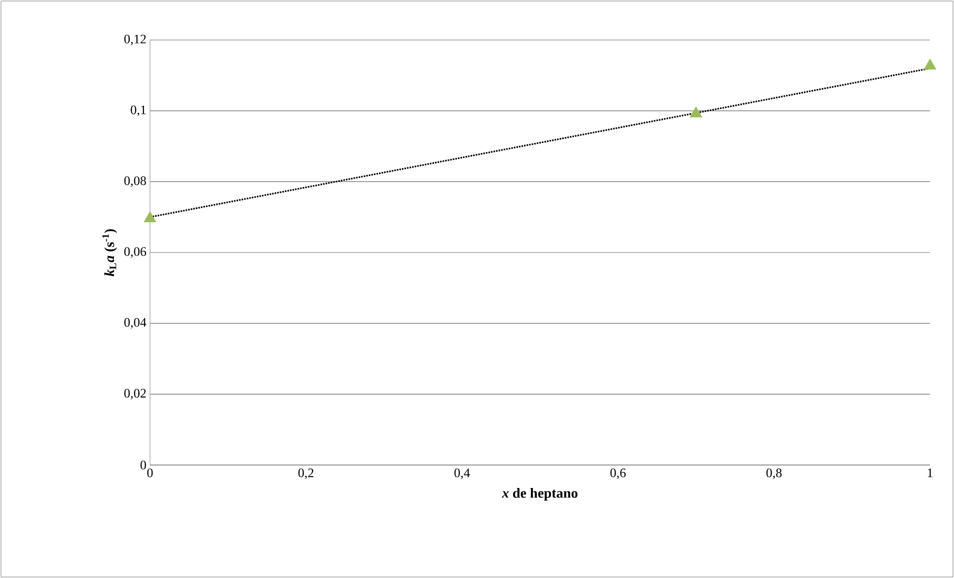 The height and width of the screenshot is (578, 954). I want to click on y-tick-label: 0,12, so click(135, 40).